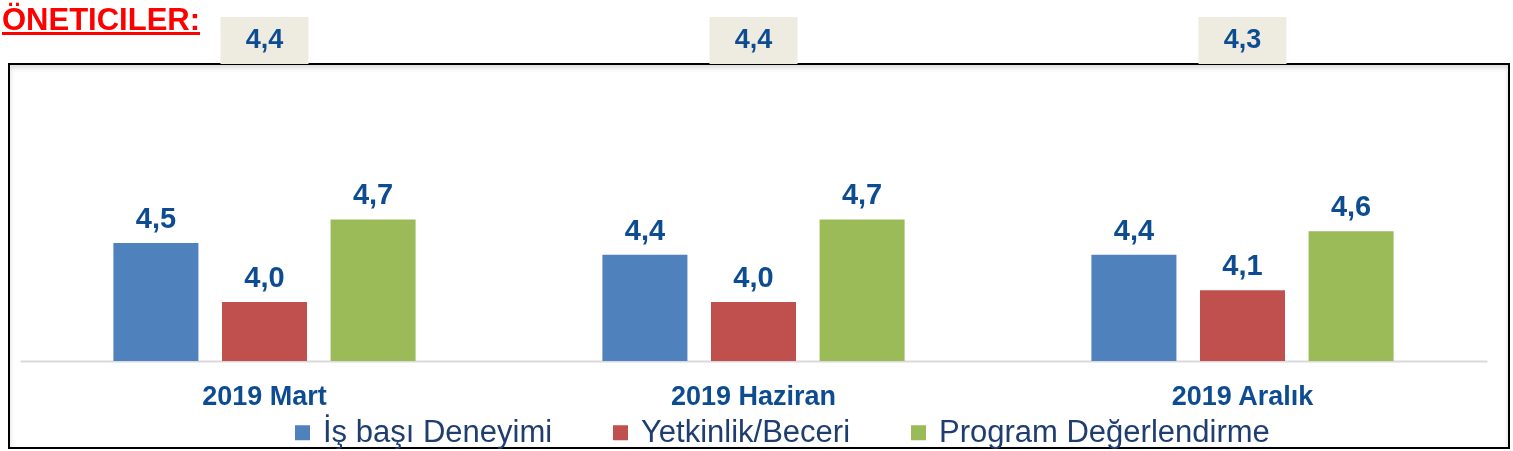 The width and height of the screenshot is (1513, 451). I want to click on x-tick-label: 2019 Aralık, so click(1243, 395).